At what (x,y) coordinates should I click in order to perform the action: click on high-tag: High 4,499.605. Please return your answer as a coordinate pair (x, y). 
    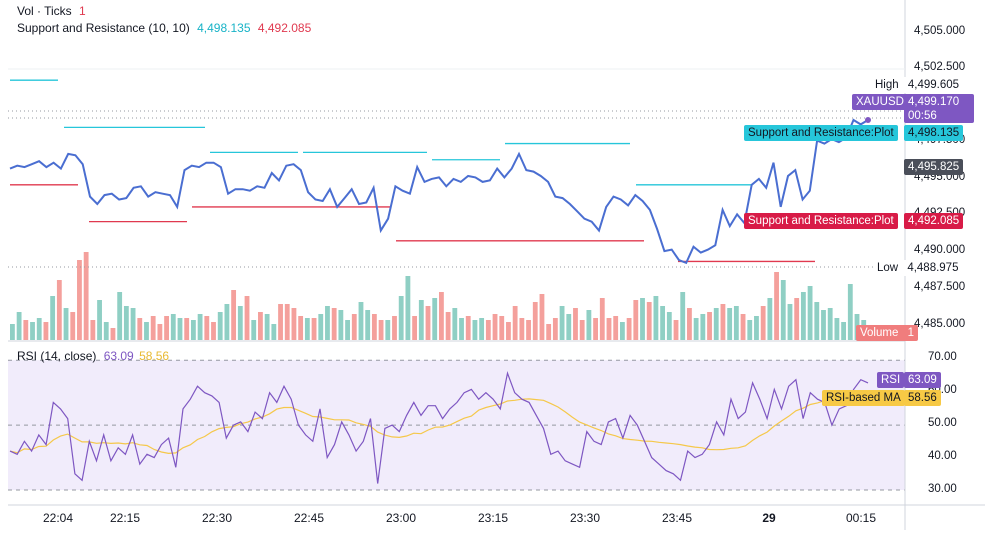
    Looking at the image, I should click on (917, 85).